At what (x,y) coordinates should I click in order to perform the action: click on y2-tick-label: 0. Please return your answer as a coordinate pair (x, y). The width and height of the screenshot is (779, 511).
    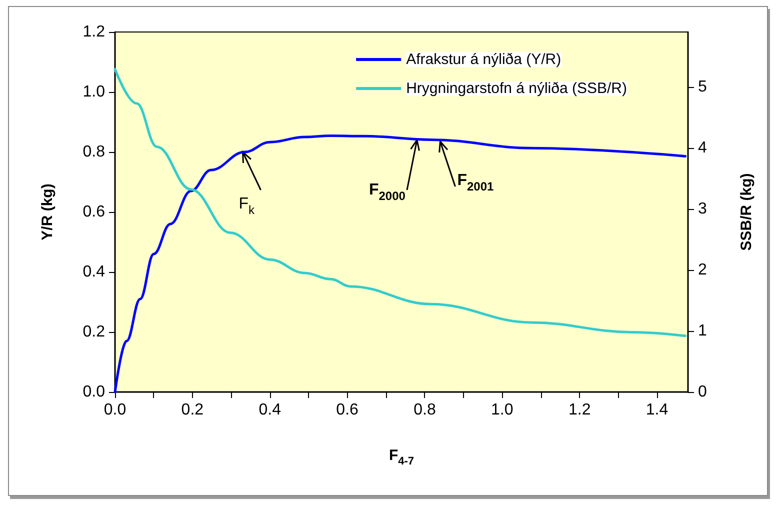
    Looking at the image, I should click on (702, 392).